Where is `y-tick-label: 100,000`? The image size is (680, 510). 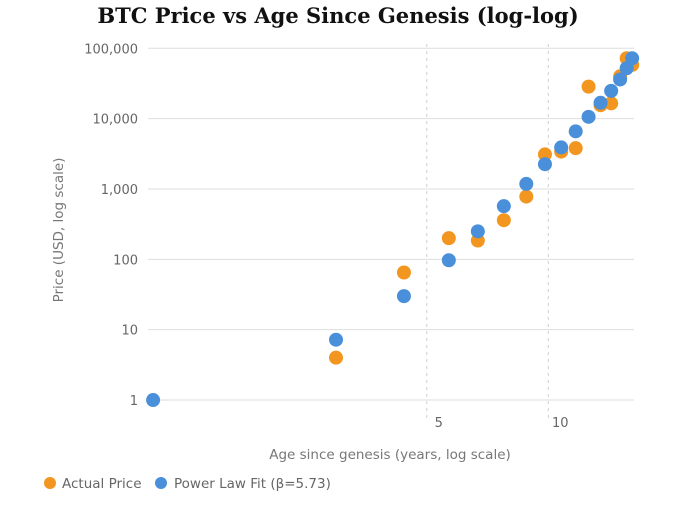 y-tick-label: 100,000 is located at coordinates (111, 49).